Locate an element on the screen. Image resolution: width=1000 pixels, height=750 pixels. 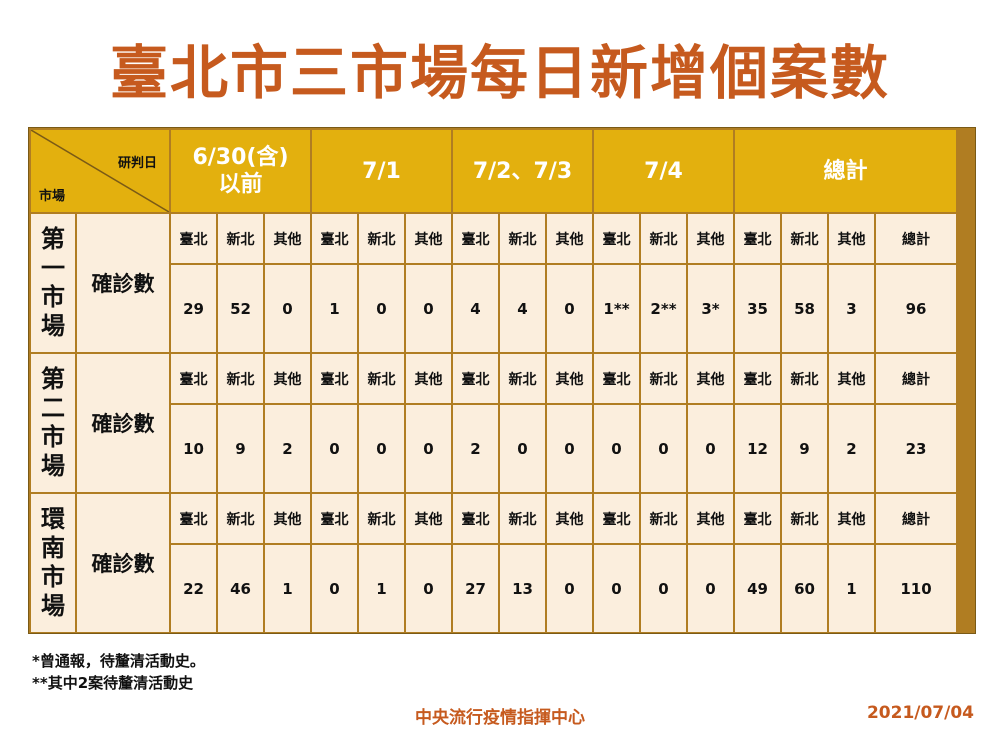
value-cell: 52 is located at coordinates (240, 308).